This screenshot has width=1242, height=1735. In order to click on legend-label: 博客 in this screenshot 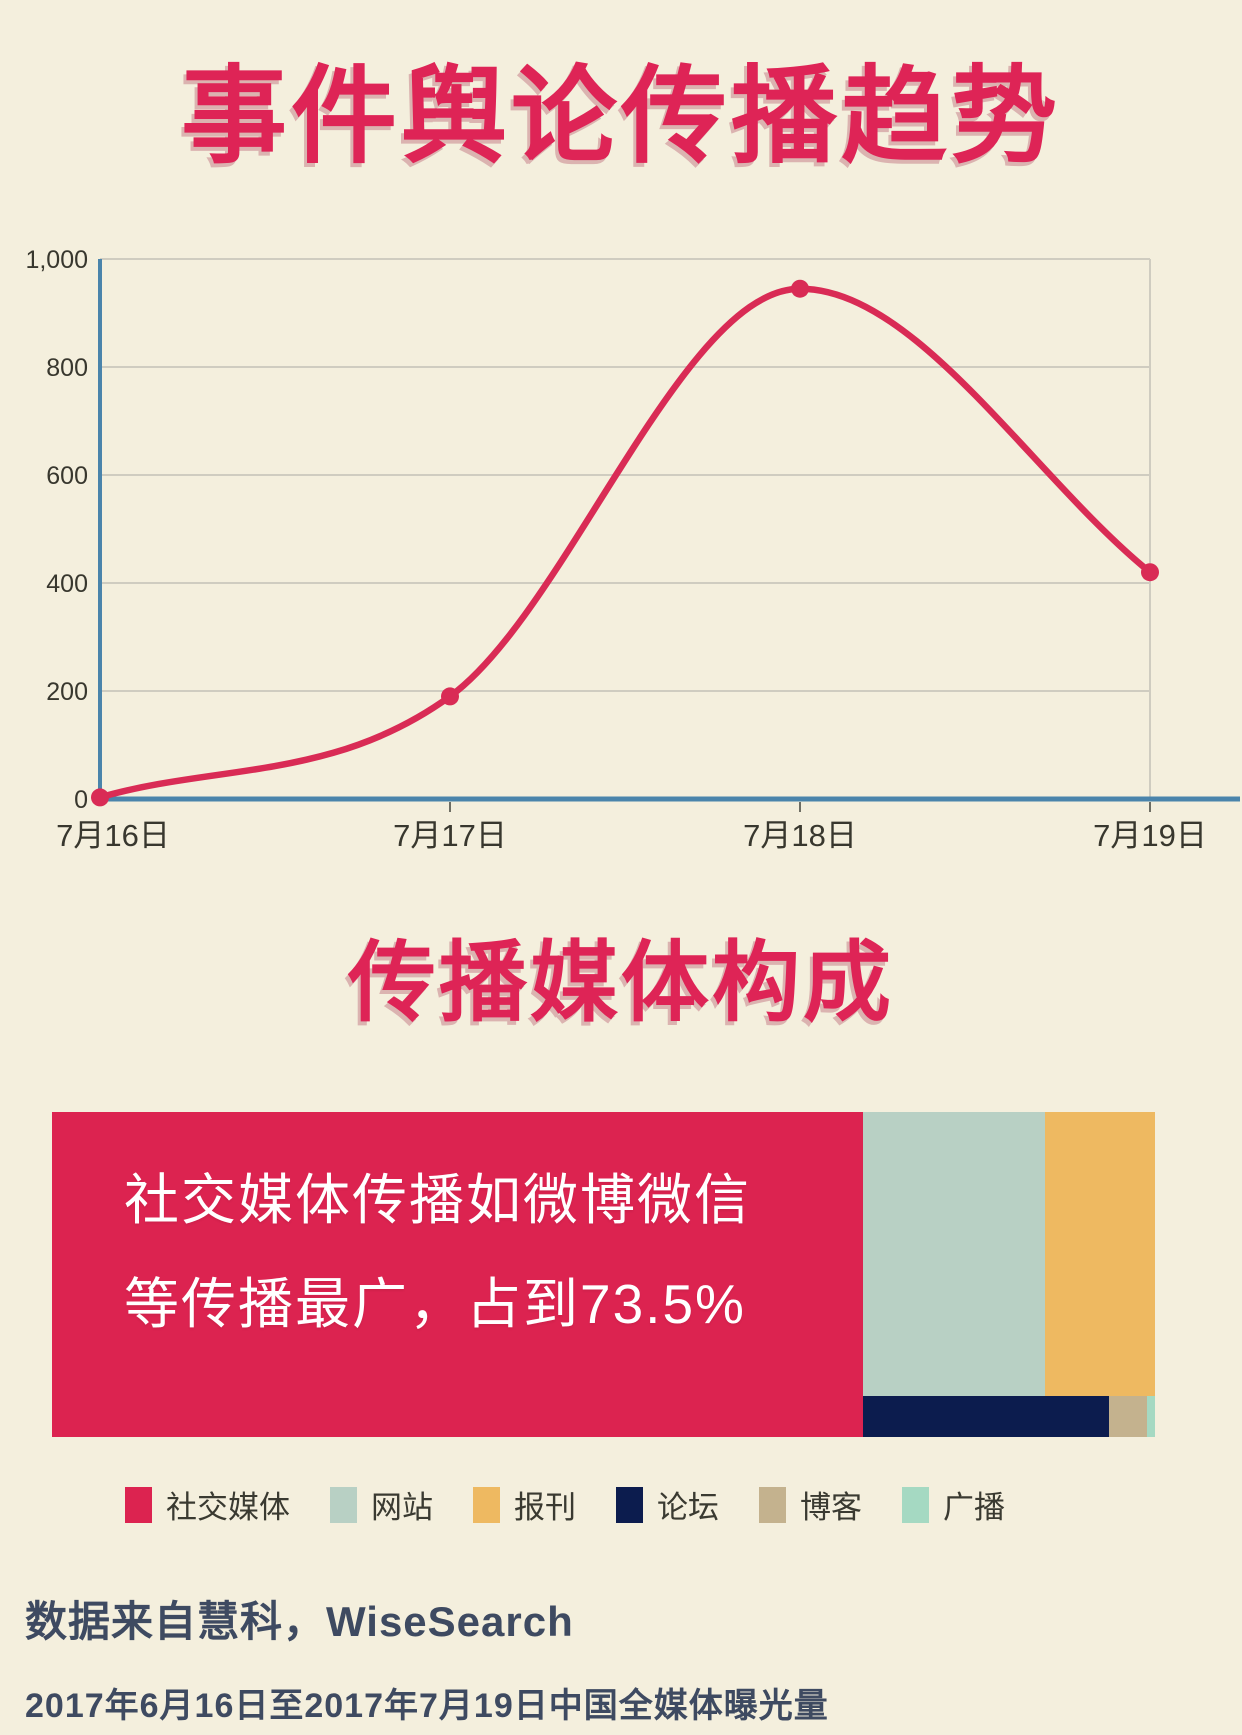, I will do `click(831, 1507)`.